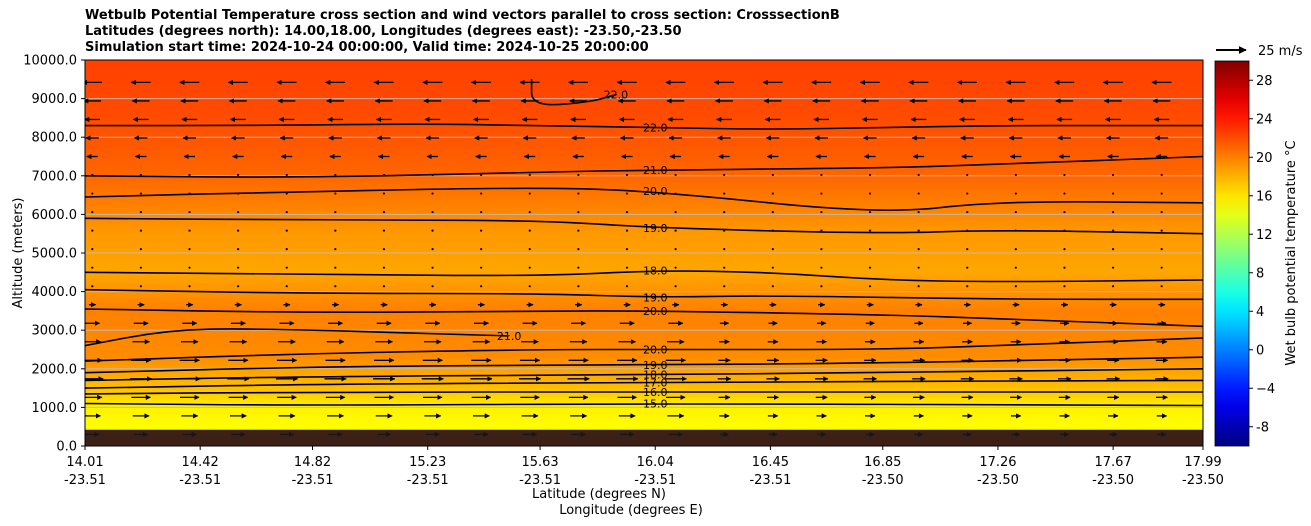 This screenshot has width=1311, height=526. I want to click on x-tick-label-lat: 14.82, so click(312, 462).